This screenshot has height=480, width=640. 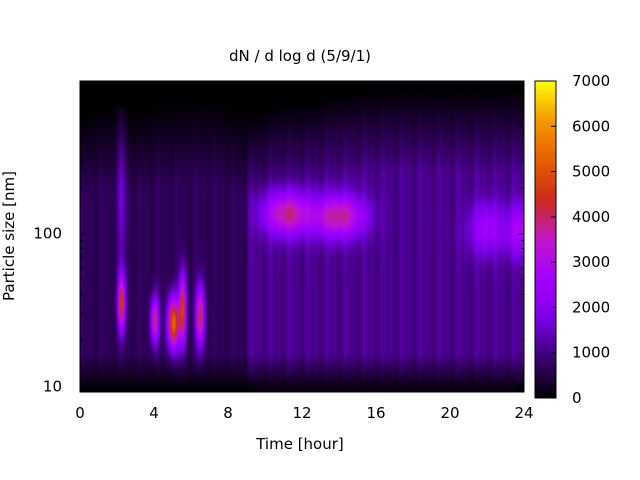 What do you see at coordinates (591, 126) in the screenshot?
I see `colorbar-tick-label: 6000` at bounding box center [591, 126].